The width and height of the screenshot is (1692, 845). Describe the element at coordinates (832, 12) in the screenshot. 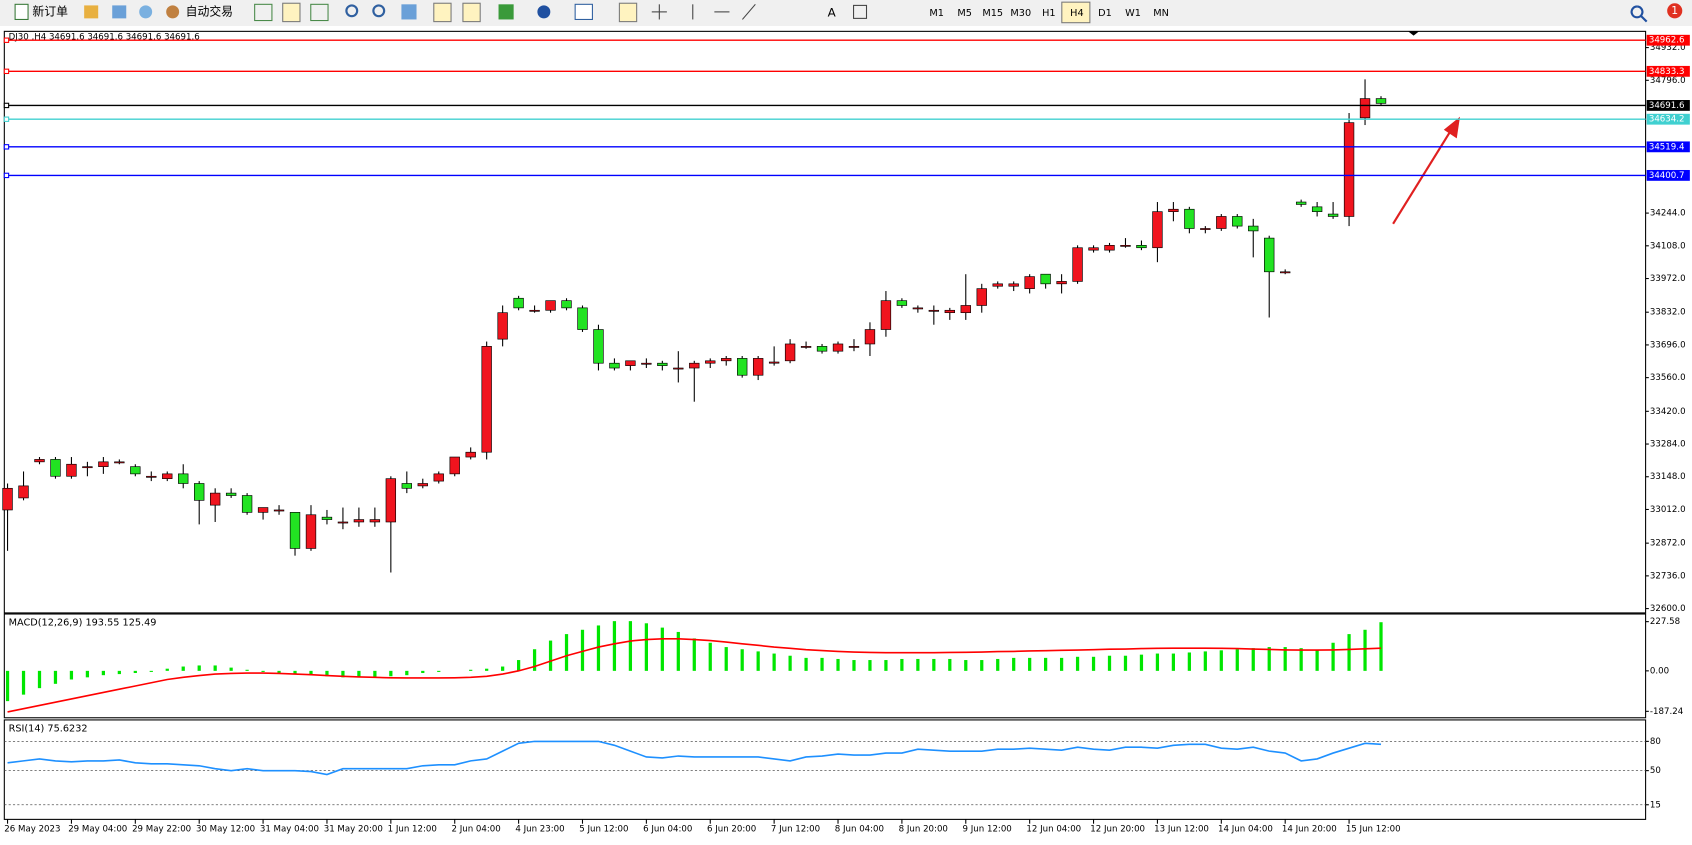

I see `text-tool: A` at that location.